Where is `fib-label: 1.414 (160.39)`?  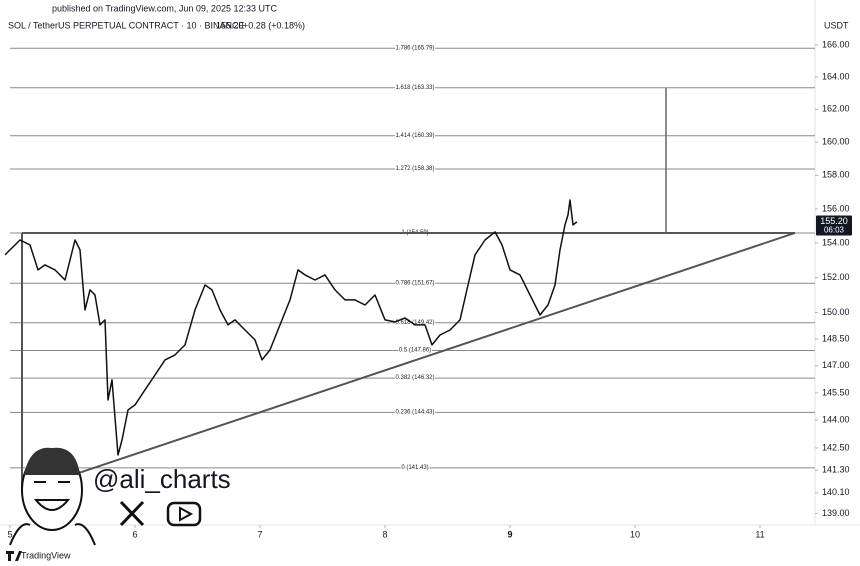
fib-label: 1.414 (160.39) is located at coordinates (414, 136).